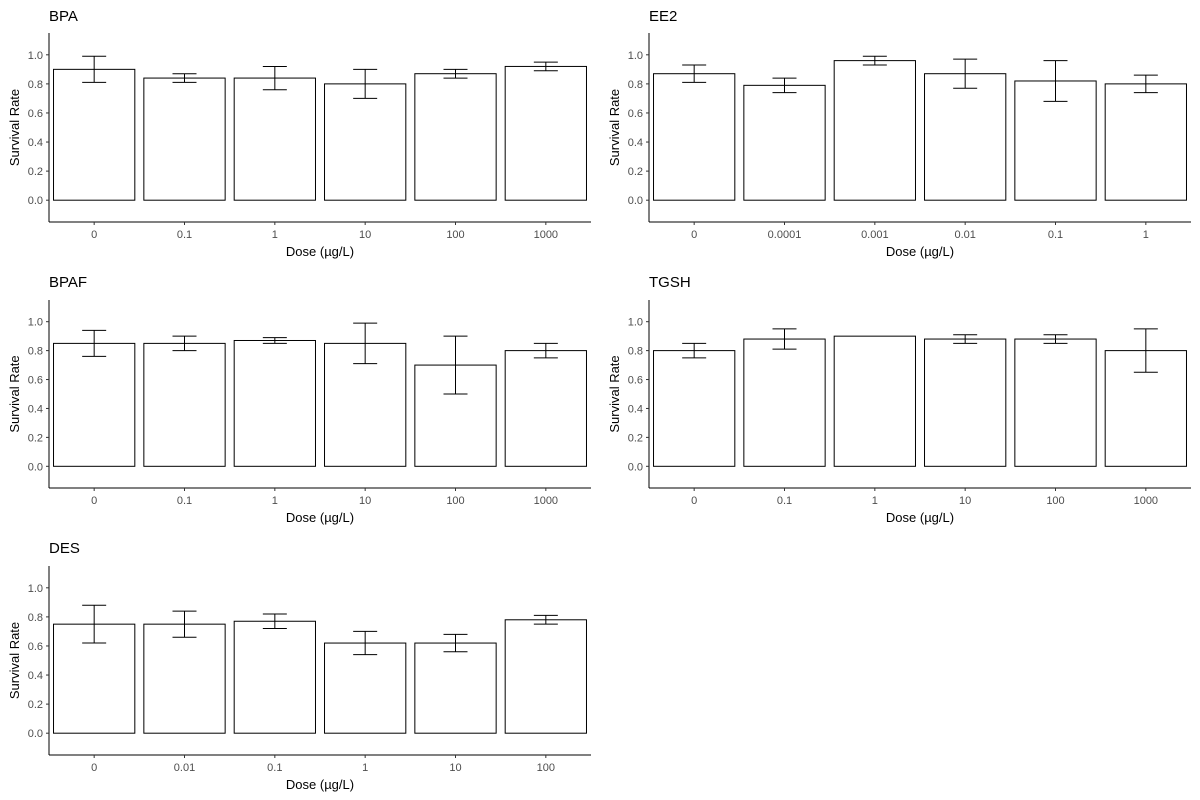 Image resolution: width=1200 pixels, height=800 pixels. What do you see at coordinates (670, 282) in the screenshot?
I see `panel-title: TGSH` at bounding box center [670, 282].